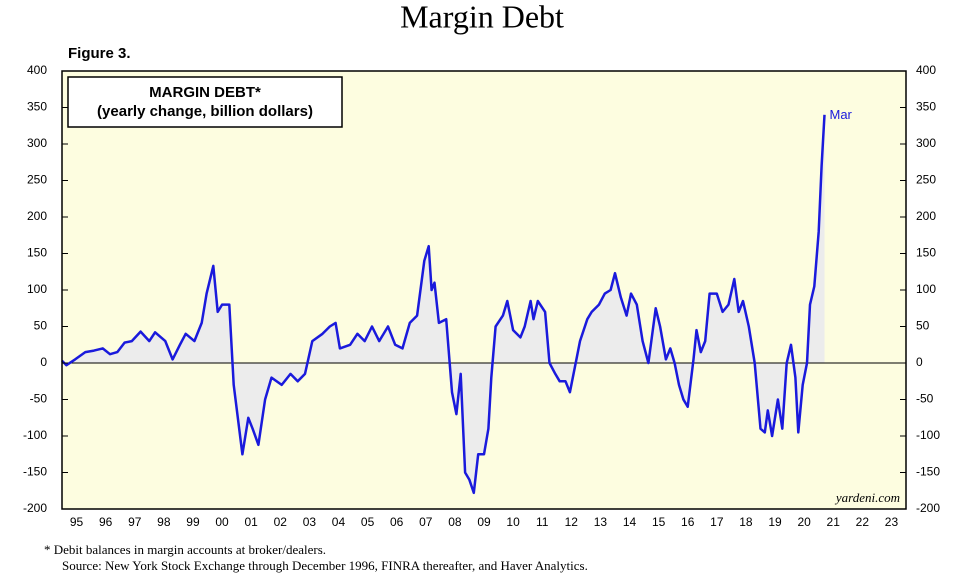  I want to click on y-tick-label: -150, so click(35, 472).